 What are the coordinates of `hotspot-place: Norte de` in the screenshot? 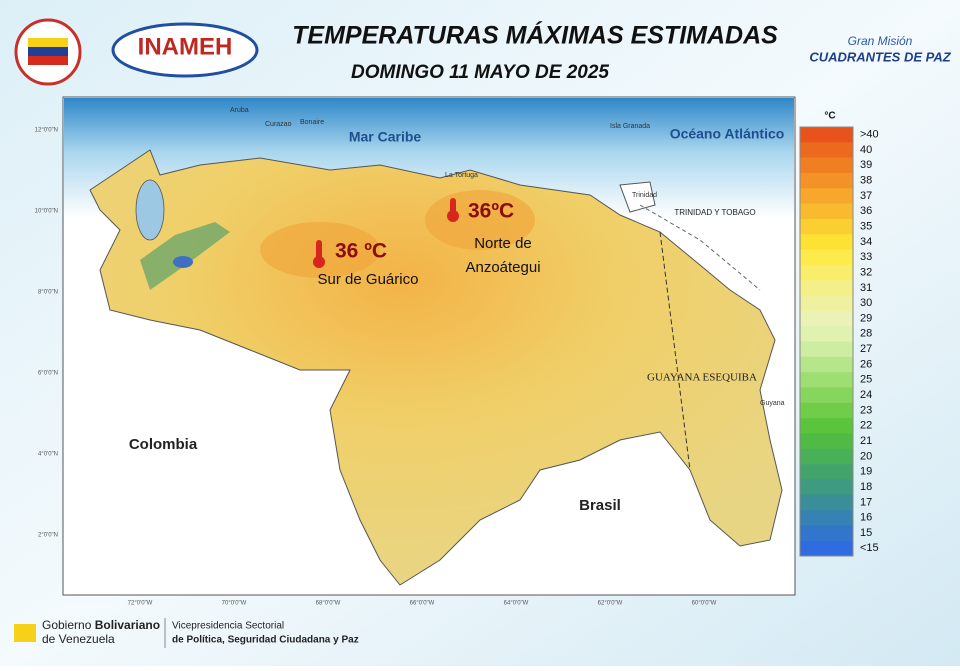 It's located at (503, 243).